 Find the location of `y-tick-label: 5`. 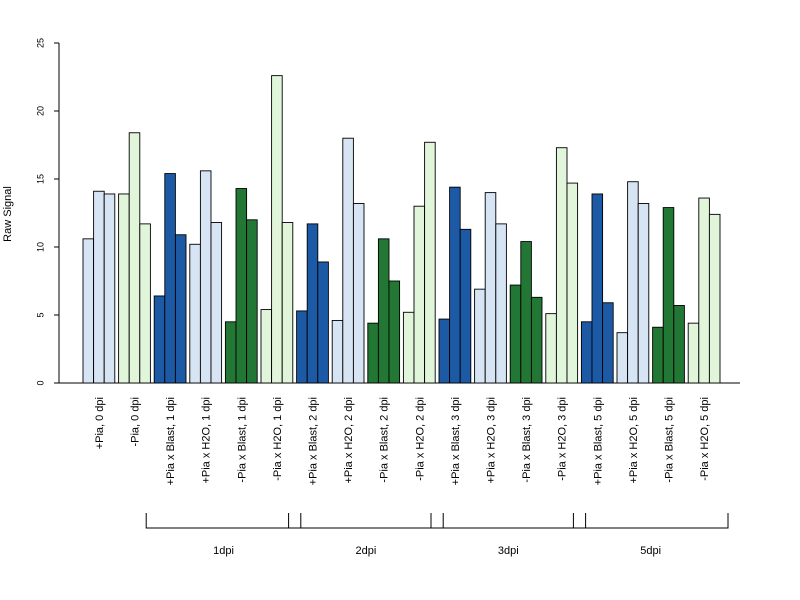

y-tick-label: 5 is located at coordinates (40, 314).